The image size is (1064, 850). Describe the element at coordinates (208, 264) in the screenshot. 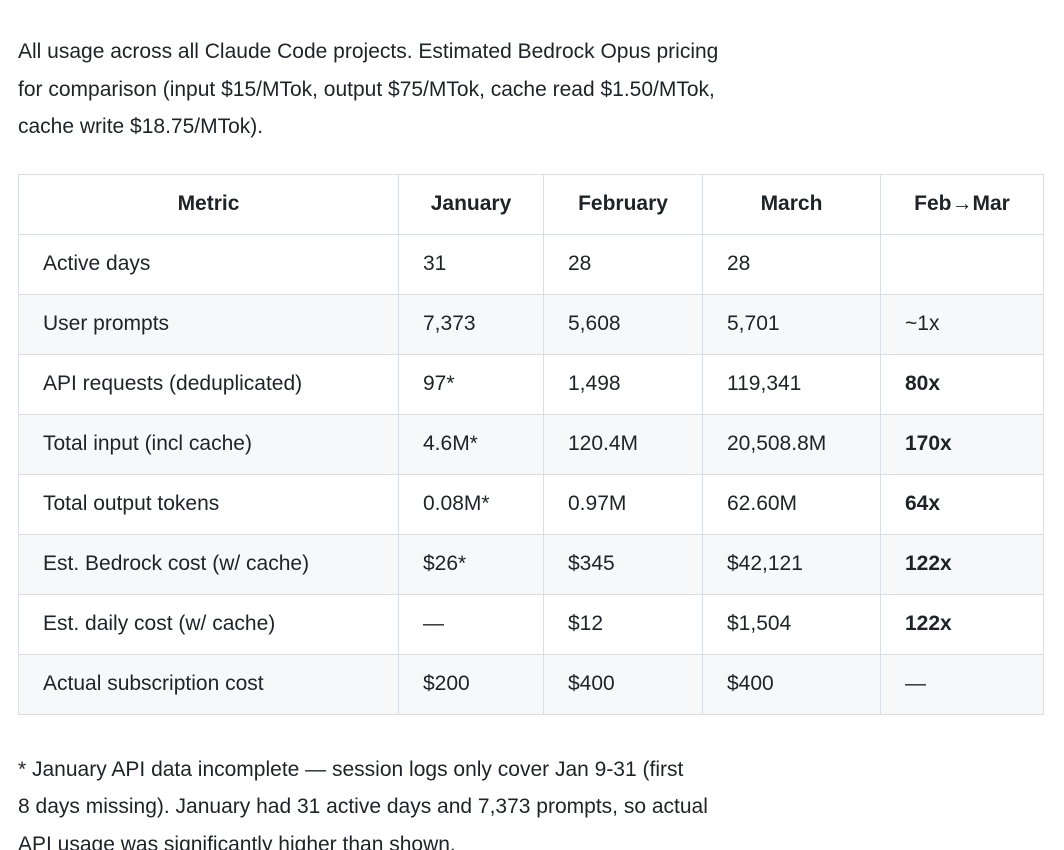

I see `row-label: Active days` at that location.